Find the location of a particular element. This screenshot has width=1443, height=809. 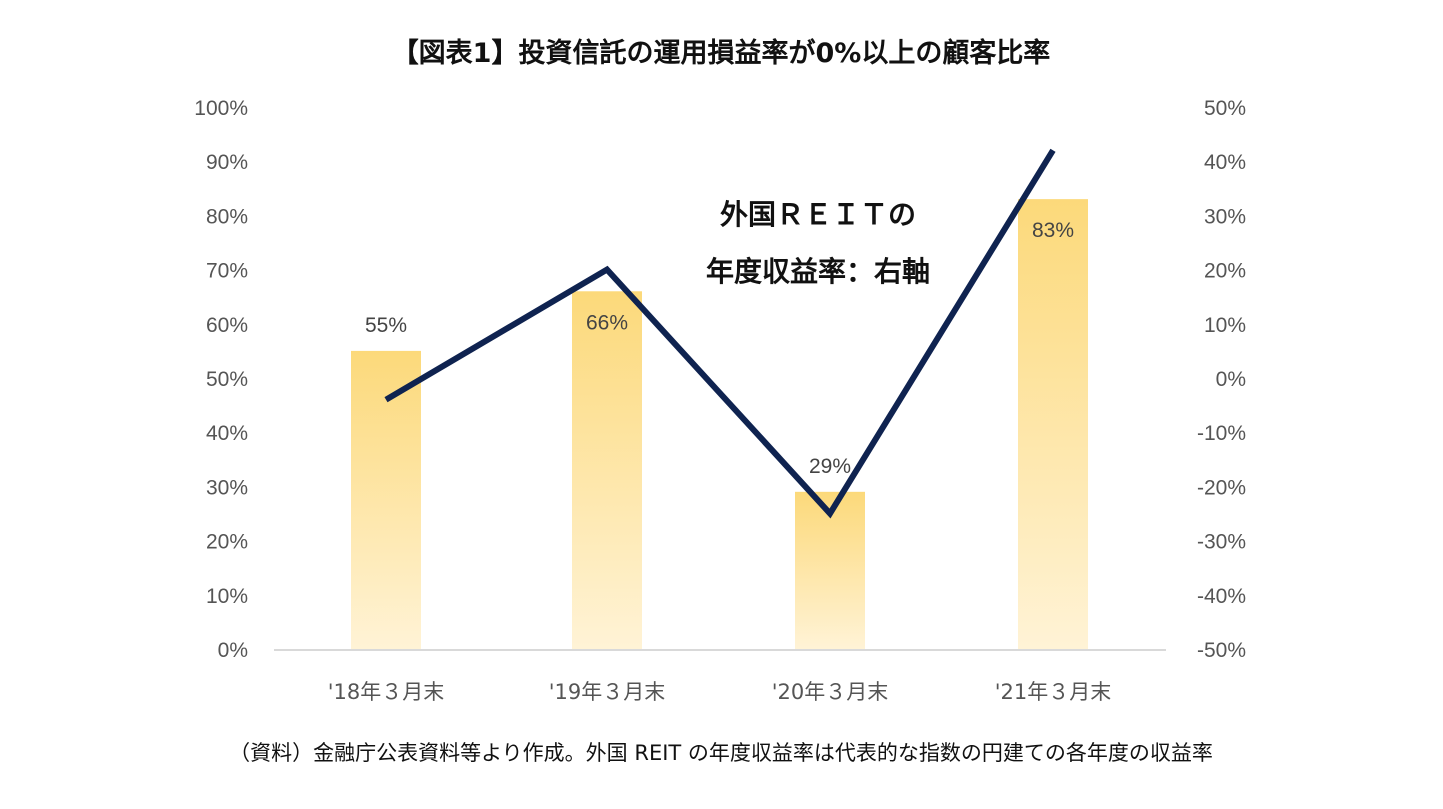

right-tick-label: -30% is located at coordinates (1221, 542).